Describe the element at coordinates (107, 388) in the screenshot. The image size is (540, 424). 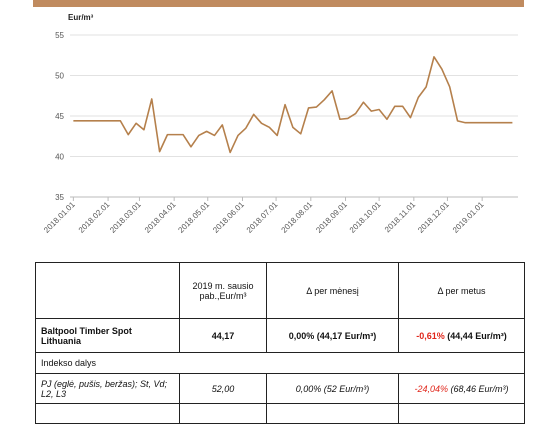
I see `row-name: PJ (eglė, pušis, beržas); St, Vd; L2, L3` at that location.